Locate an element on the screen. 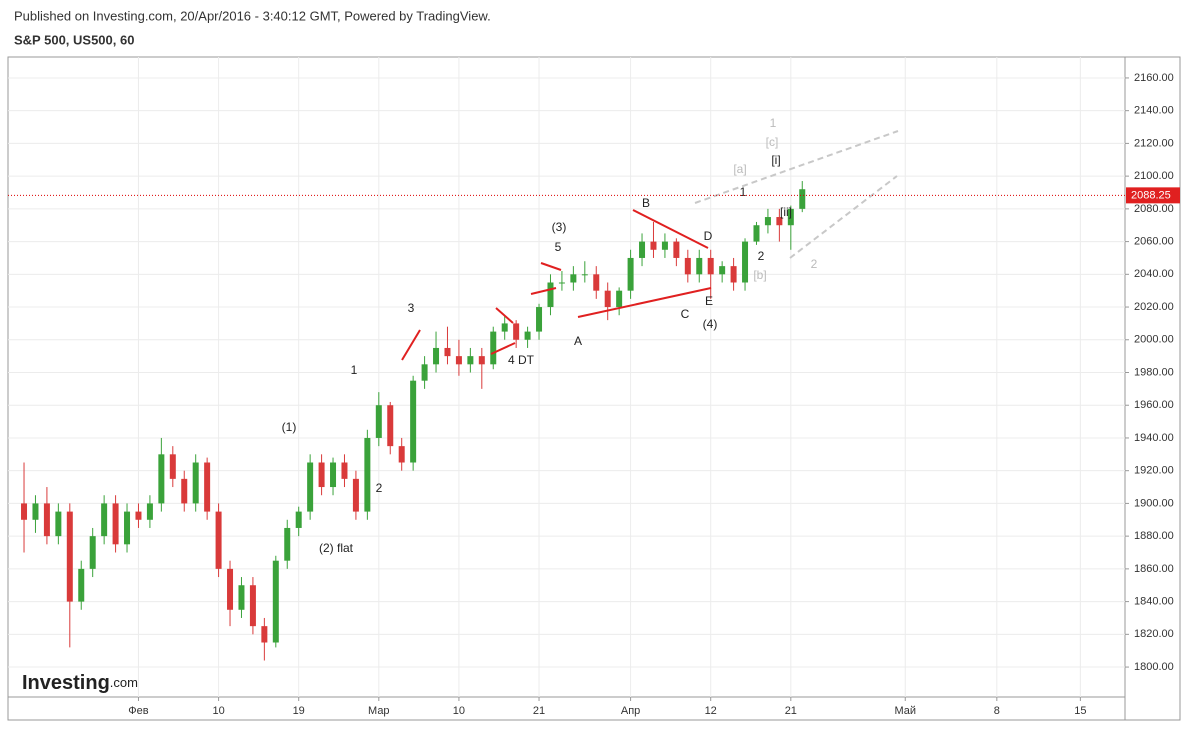  wave-label: 3 is located at coordinates (411, 308).